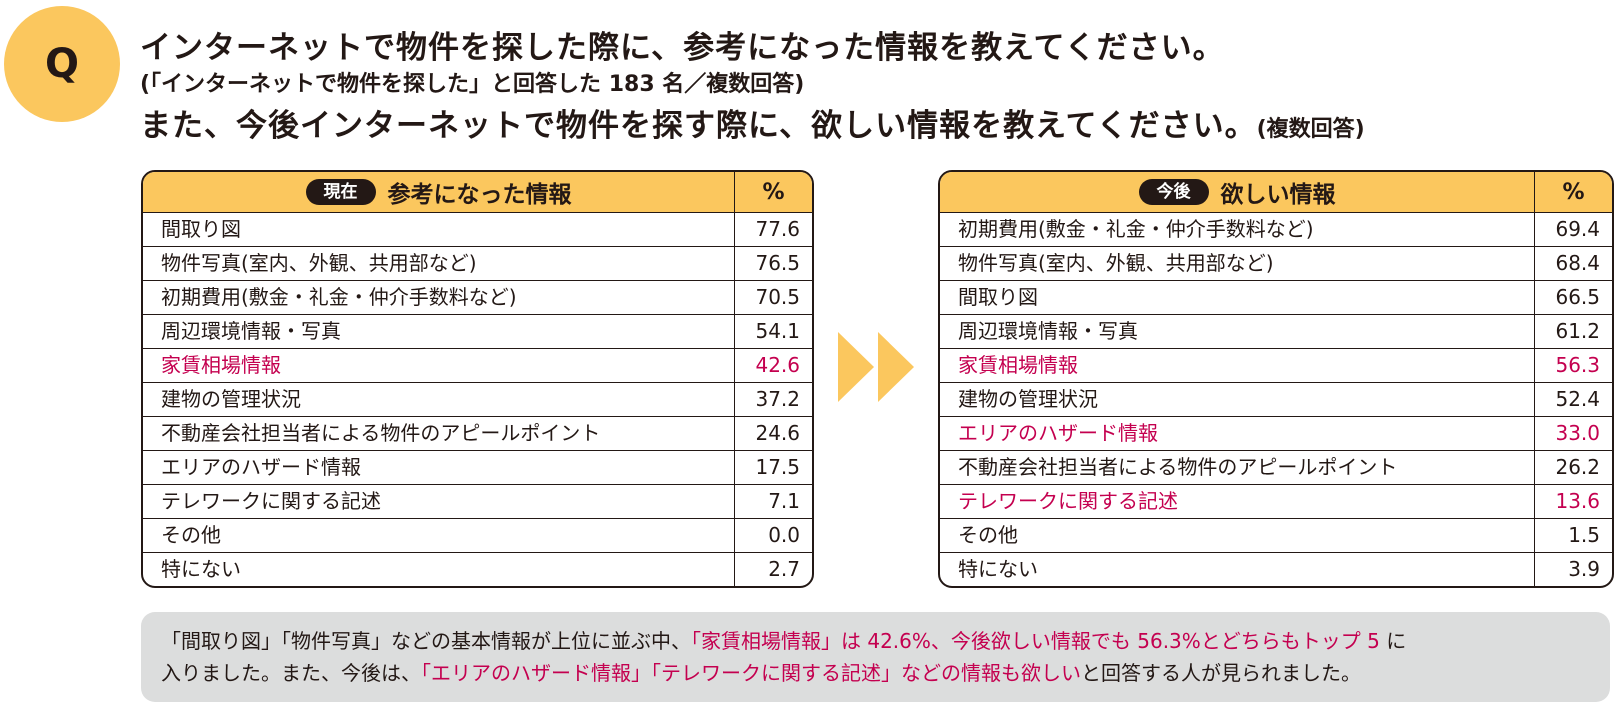 Image resolution: width=1621 pixels, height=708 pixels. Describe the element at coordinates (773, 229) in the screenshot. I see `row-value: 77.6` at that location.